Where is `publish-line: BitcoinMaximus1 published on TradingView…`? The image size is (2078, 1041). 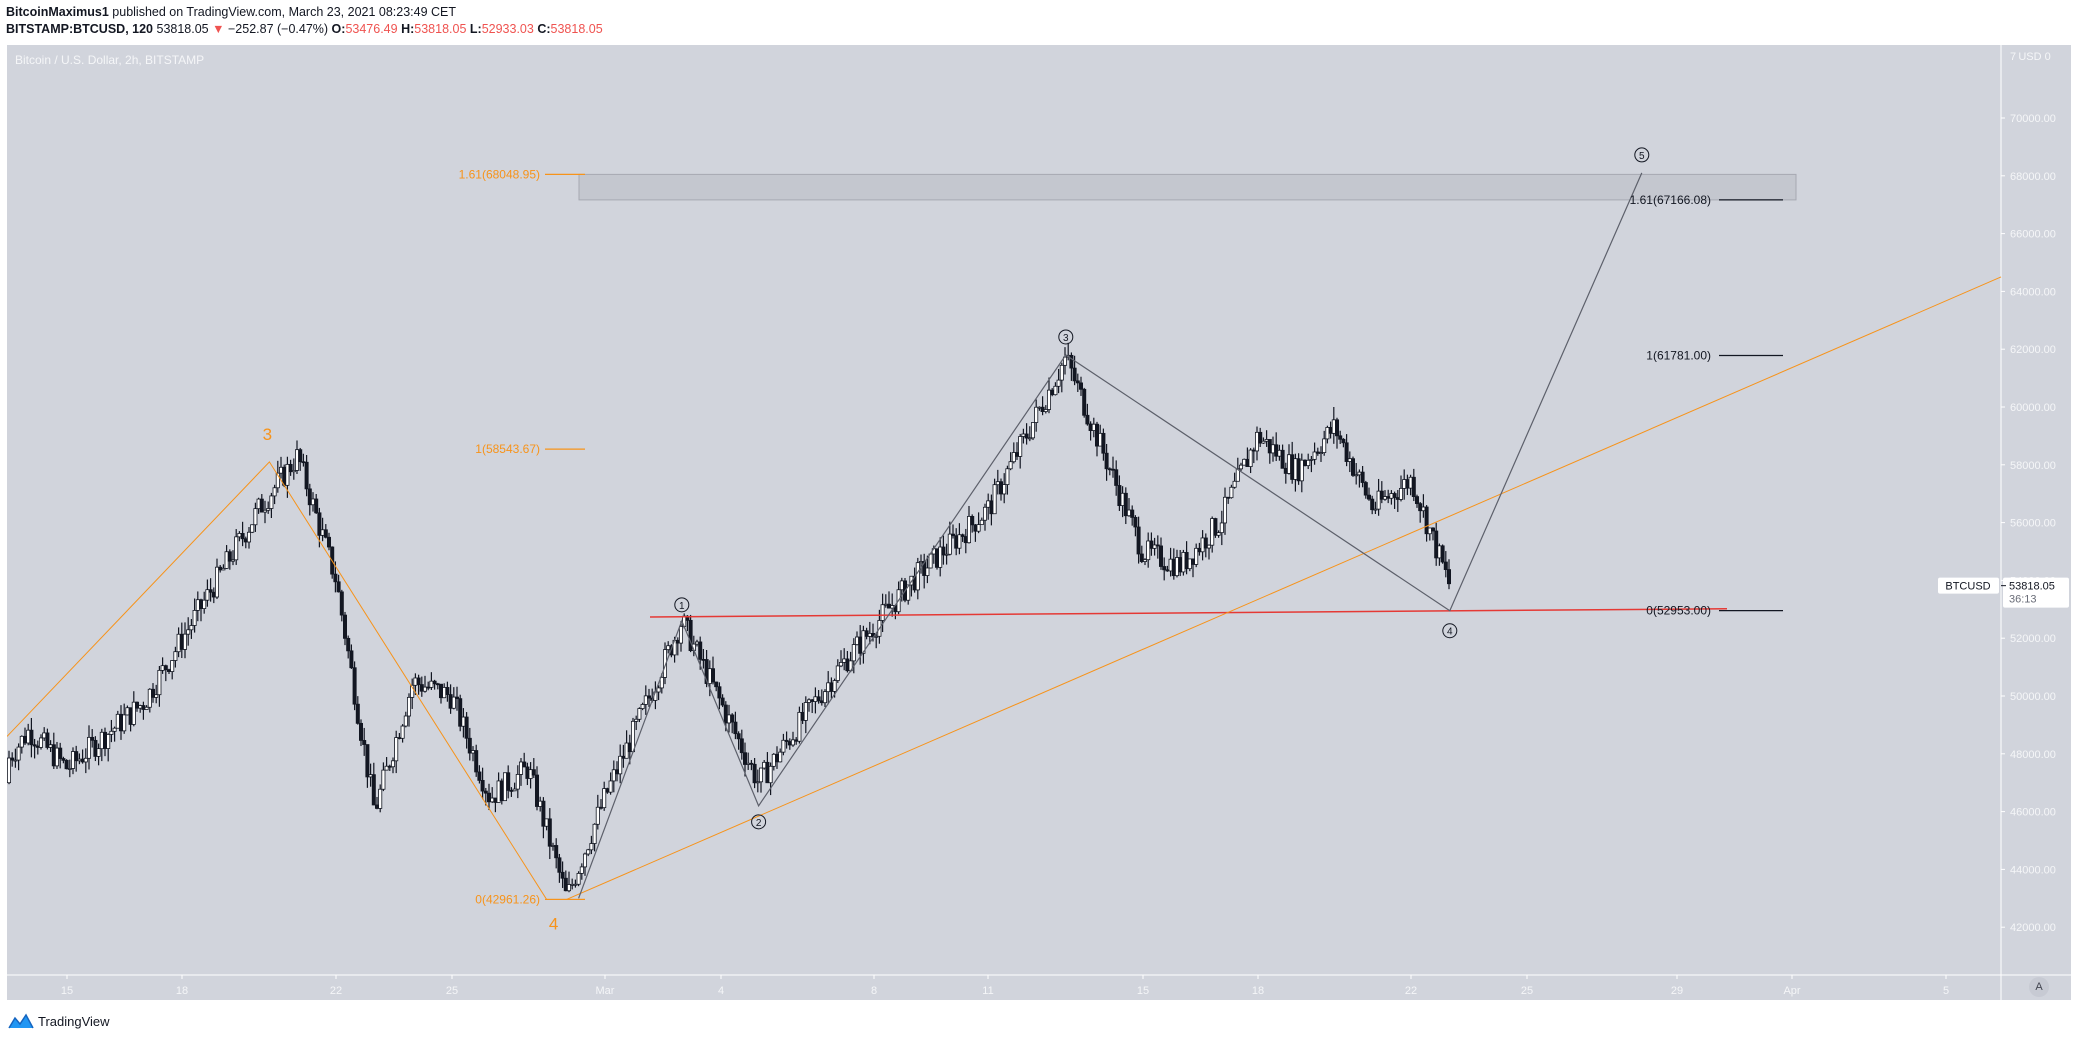 publish-line: BitcoinMaximus1 published on TradingView… is located at coordinates (231, 12).